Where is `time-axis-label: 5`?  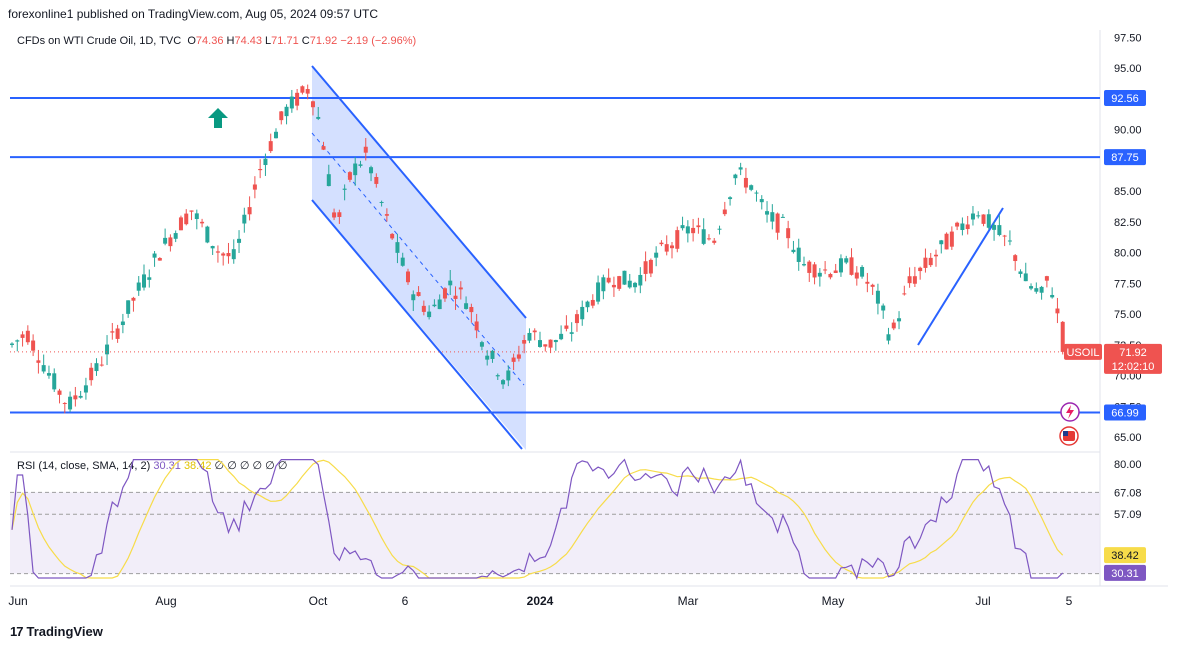 time-axis-label: 5 is located at coordinates (1069, 601).